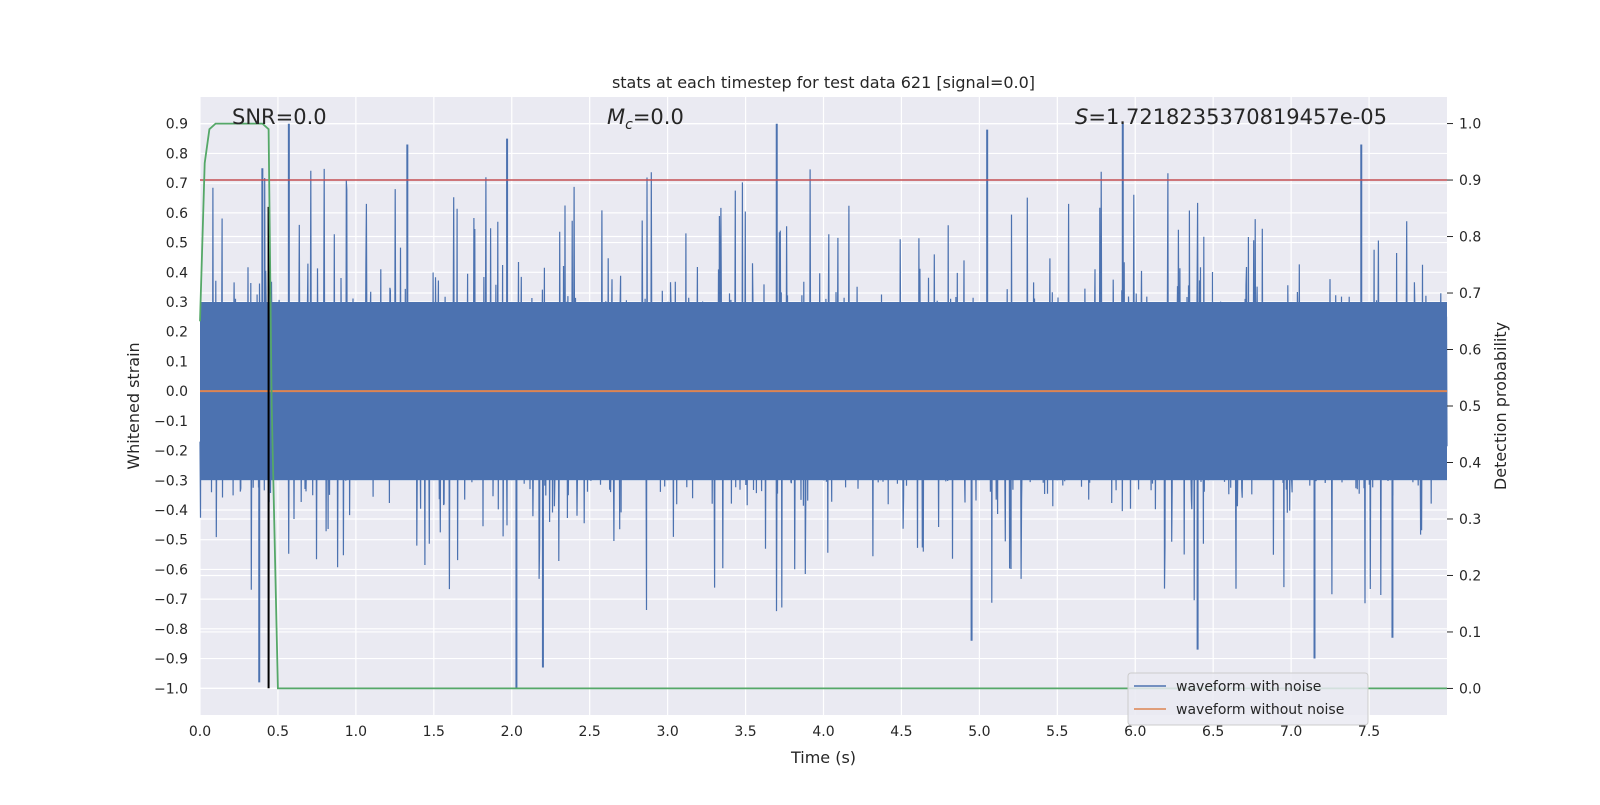 The width and height of the screenshot is (1600, 805). I want to click on x-tick-label: 0.5, so click(278, 732).